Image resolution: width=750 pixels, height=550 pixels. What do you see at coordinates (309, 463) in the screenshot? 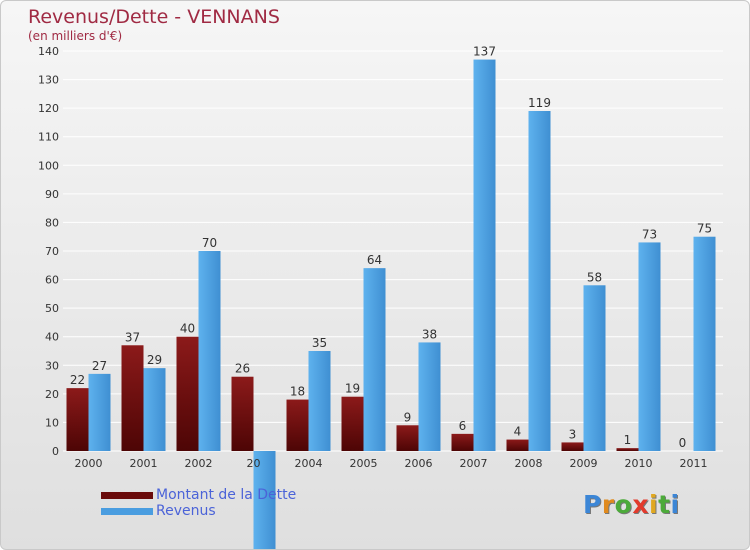
I see `x-tick-label-2004: 2004` at bounding box center [309, 463].